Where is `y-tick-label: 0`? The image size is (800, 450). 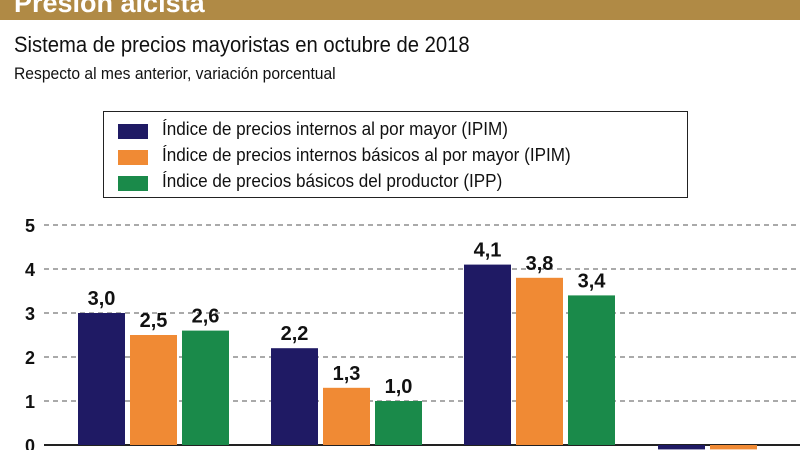 y-tick-label: 0 is located at coordinates (30, 443).